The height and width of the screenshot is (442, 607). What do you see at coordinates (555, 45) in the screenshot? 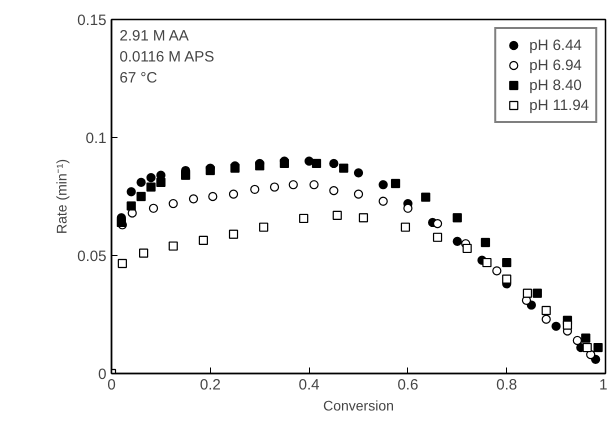
I see `legend-label: pH 6.44` at bounding box center [555, 45].